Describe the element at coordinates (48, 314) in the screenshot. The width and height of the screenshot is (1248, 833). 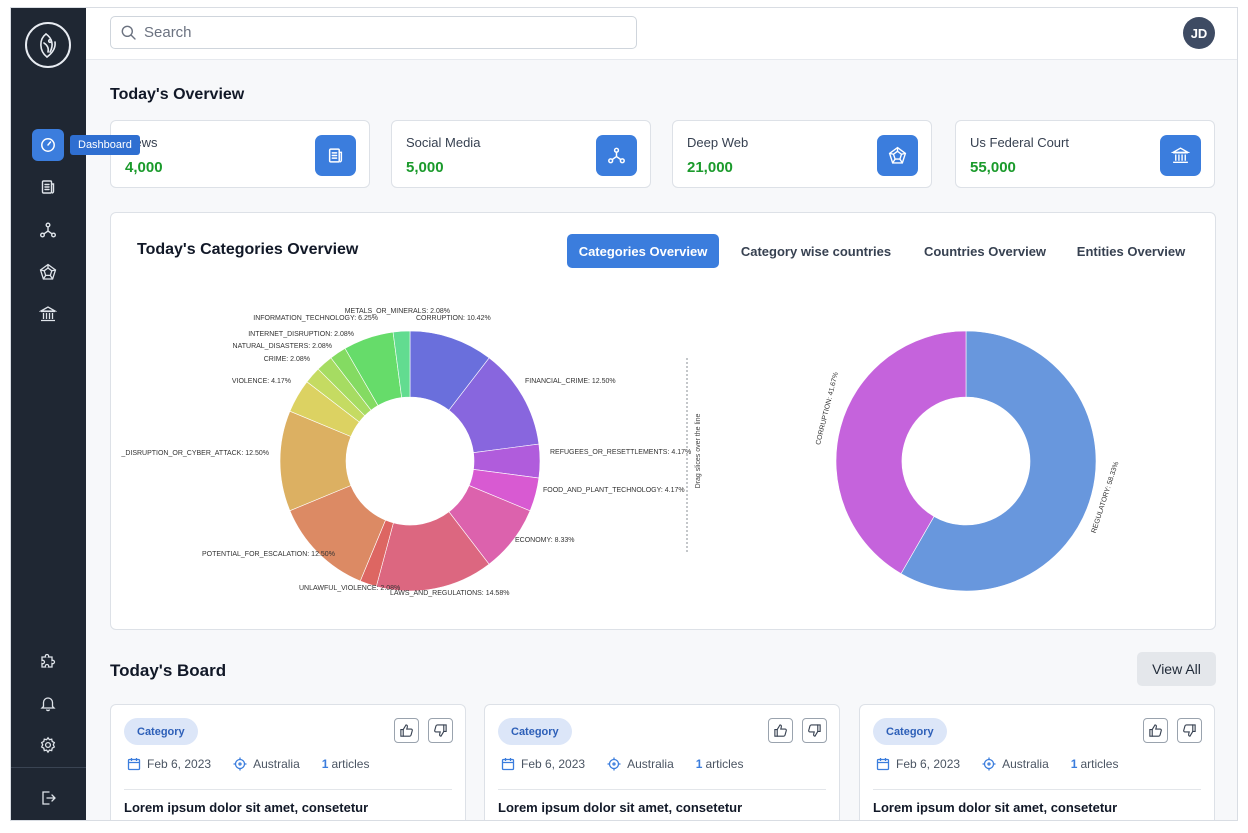
I see `sidebar-item-federal-court` at that location.